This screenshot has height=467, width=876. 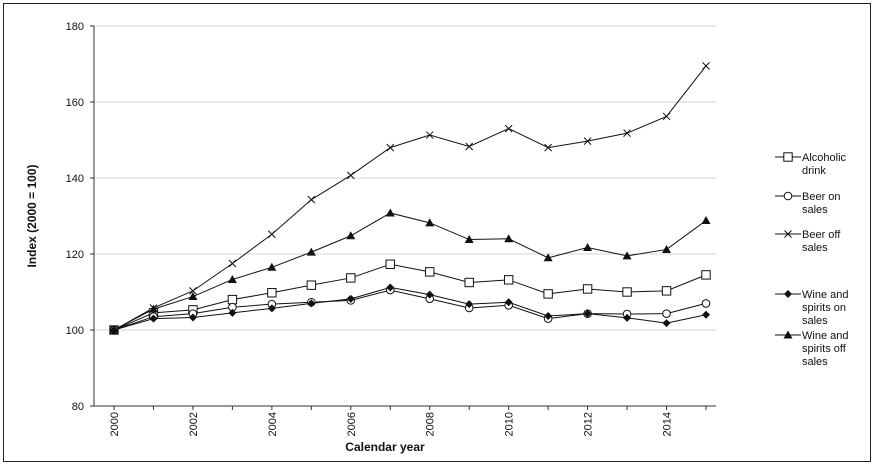 I want to click on point-wine-and-spirits-off-sales-2008, so click(x=430, y=222).